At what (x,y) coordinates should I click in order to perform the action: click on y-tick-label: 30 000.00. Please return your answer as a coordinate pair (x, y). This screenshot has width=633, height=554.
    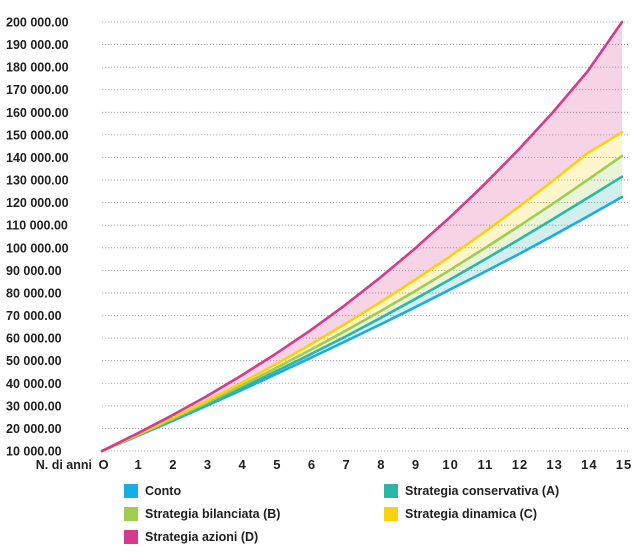
    Looking at the image, I should click on (34, 406).